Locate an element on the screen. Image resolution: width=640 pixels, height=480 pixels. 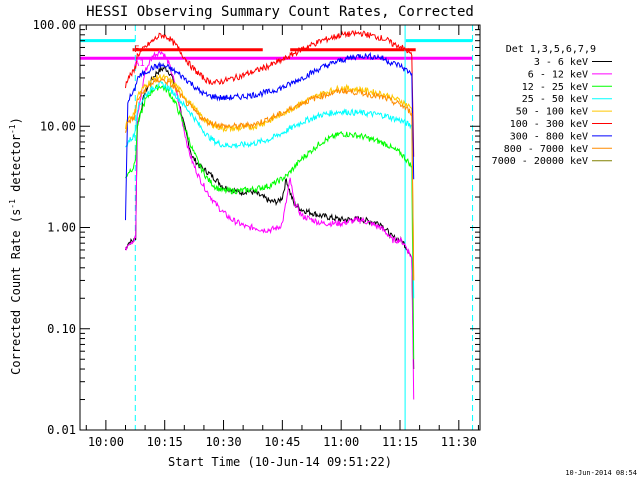
legend-entry-label: 25 - 50 keV is located at coordinates (555, 99).